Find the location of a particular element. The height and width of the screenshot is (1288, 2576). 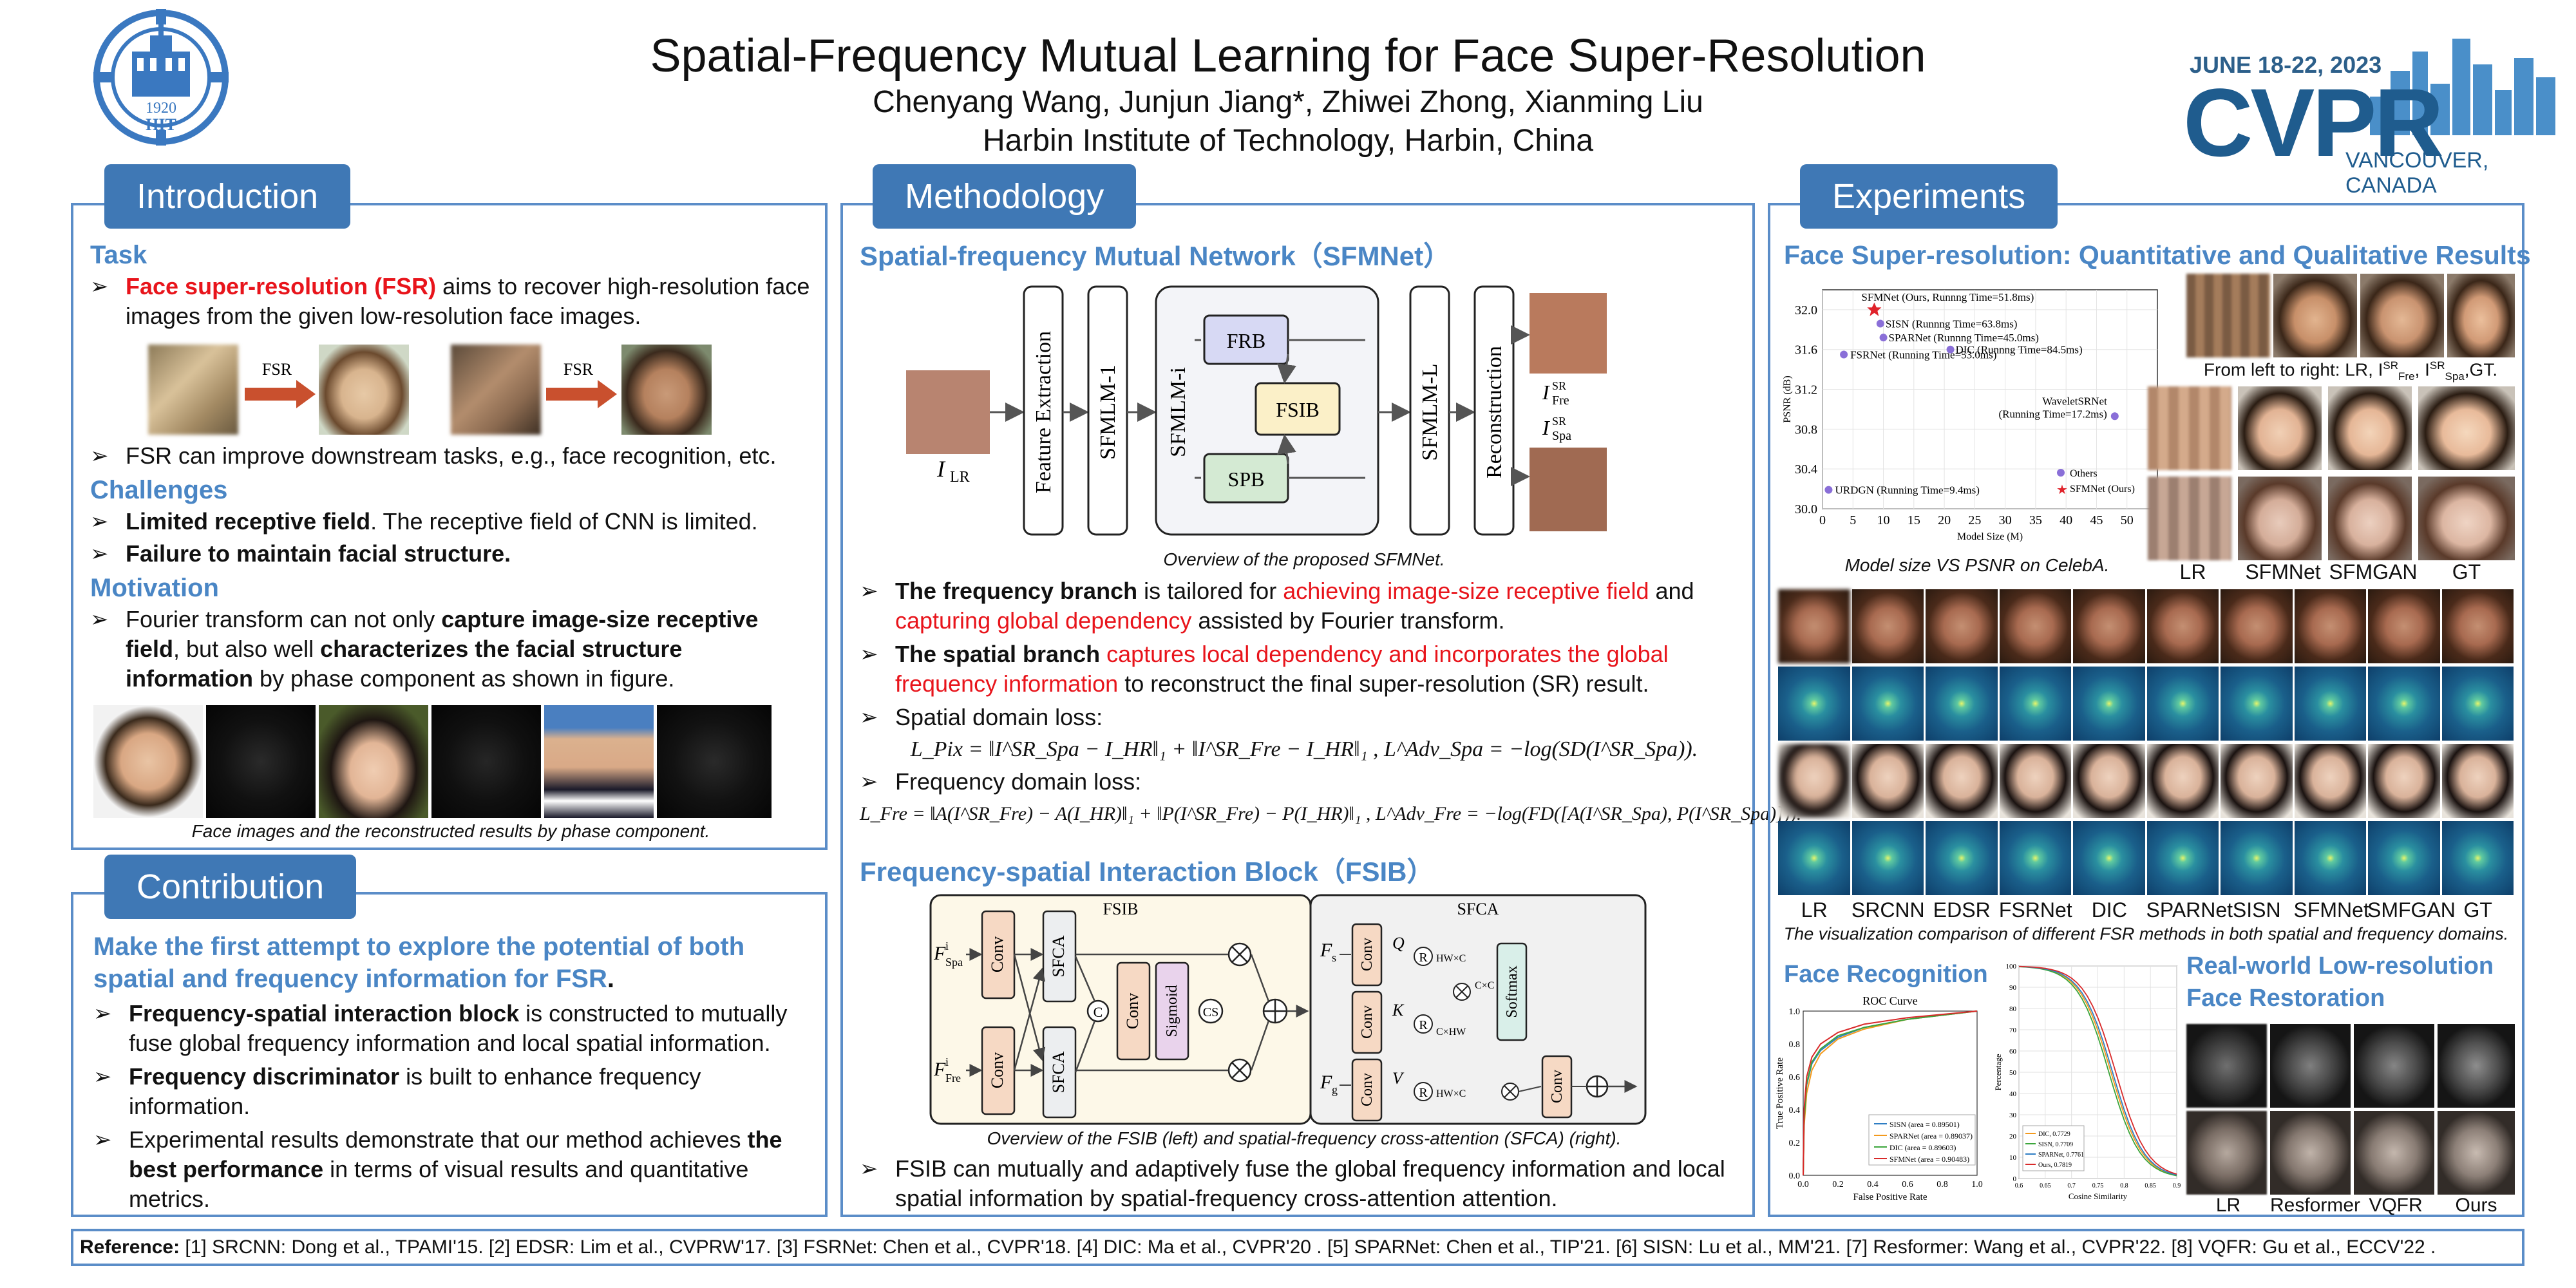

svg-text: Softmax is located at coordinates (1512, 991).